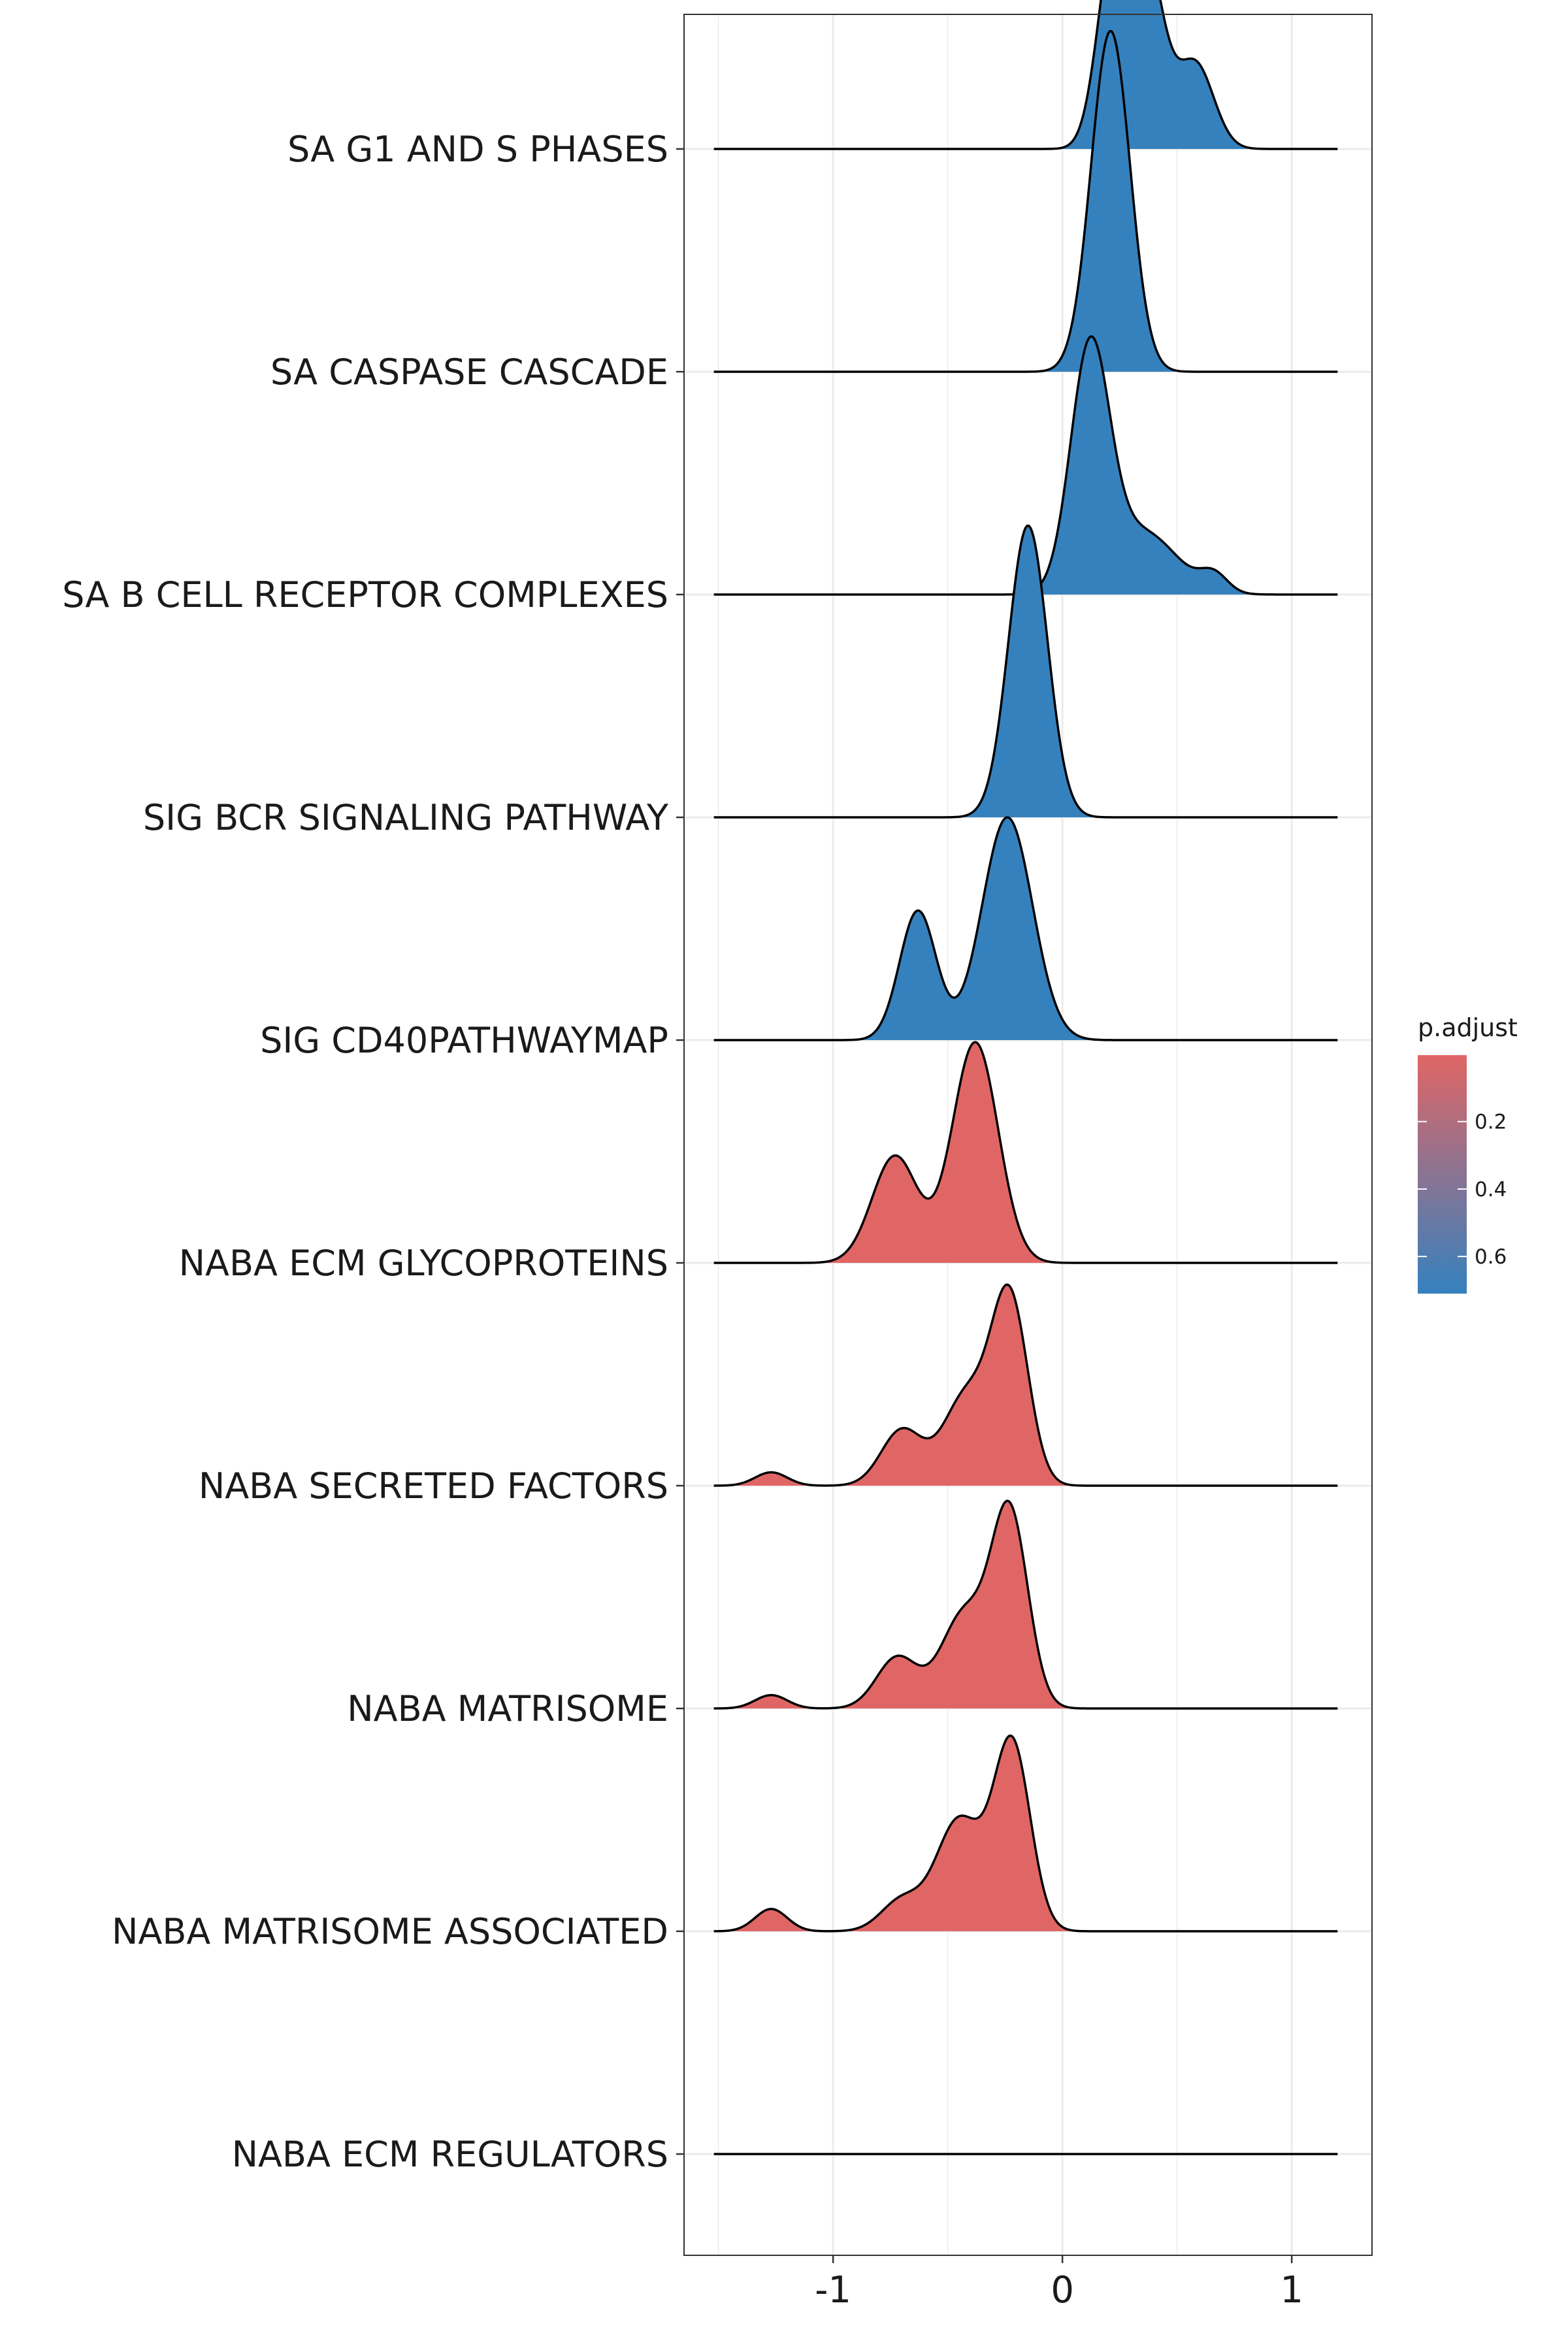 This screenshot has height=2352, width=1568. What do you see at coordinates (1491, 1257) in the screenshot?
I see `legend-tick-label: 0.6` at bounding box center [1491, 1257].